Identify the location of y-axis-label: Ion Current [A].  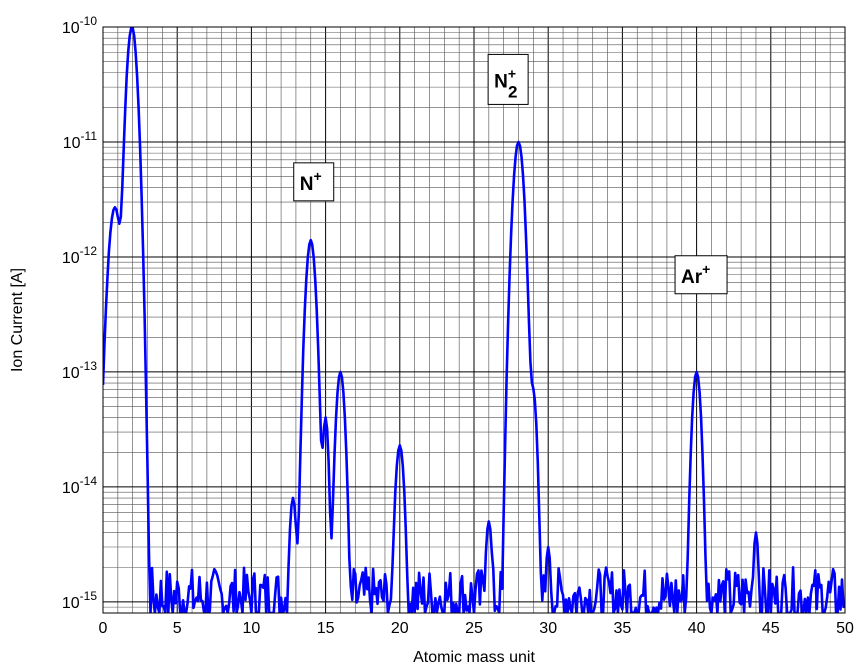
(17, 320).